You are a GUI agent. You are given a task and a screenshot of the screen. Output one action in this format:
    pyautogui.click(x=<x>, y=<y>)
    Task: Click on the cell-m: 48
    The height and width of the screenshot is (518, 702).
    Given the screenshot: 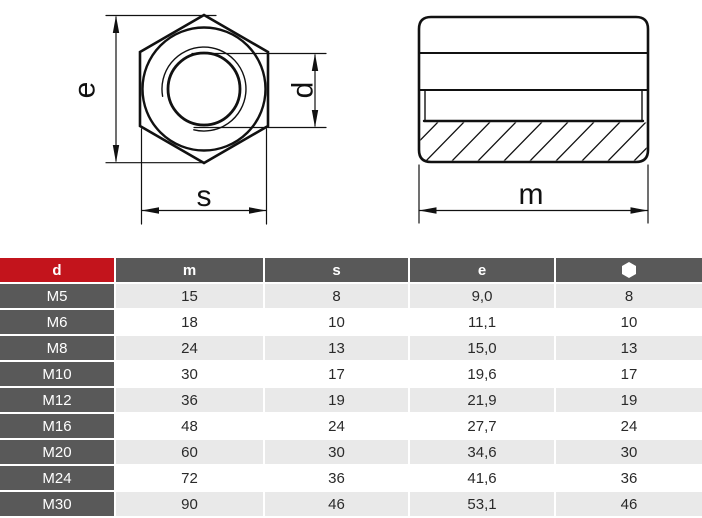 What is the action you would take?
    pyautogui.click(x=190, y=427)
    